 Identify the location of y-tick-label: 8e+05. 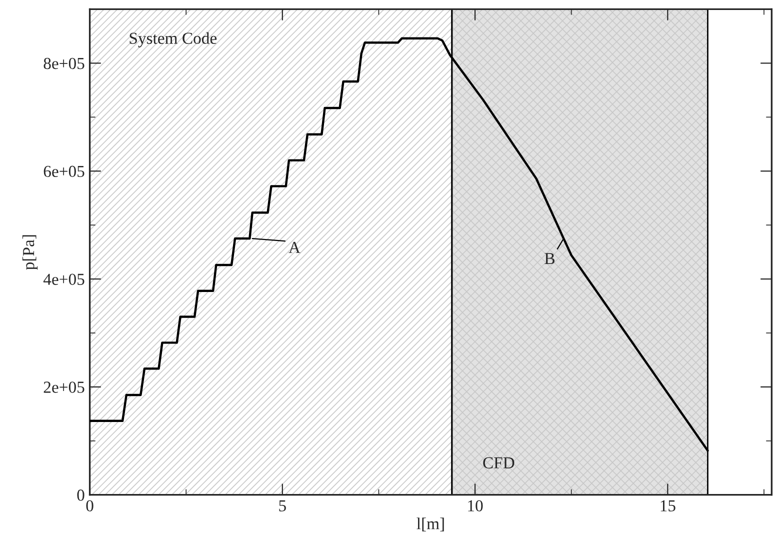
(64, 64).